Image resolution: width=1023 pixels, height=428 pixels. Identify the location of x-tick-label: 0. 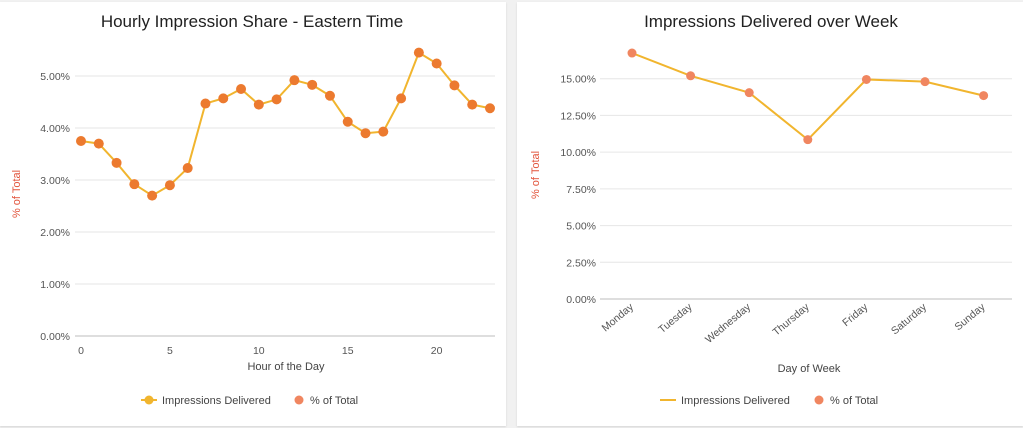
(81, 351).